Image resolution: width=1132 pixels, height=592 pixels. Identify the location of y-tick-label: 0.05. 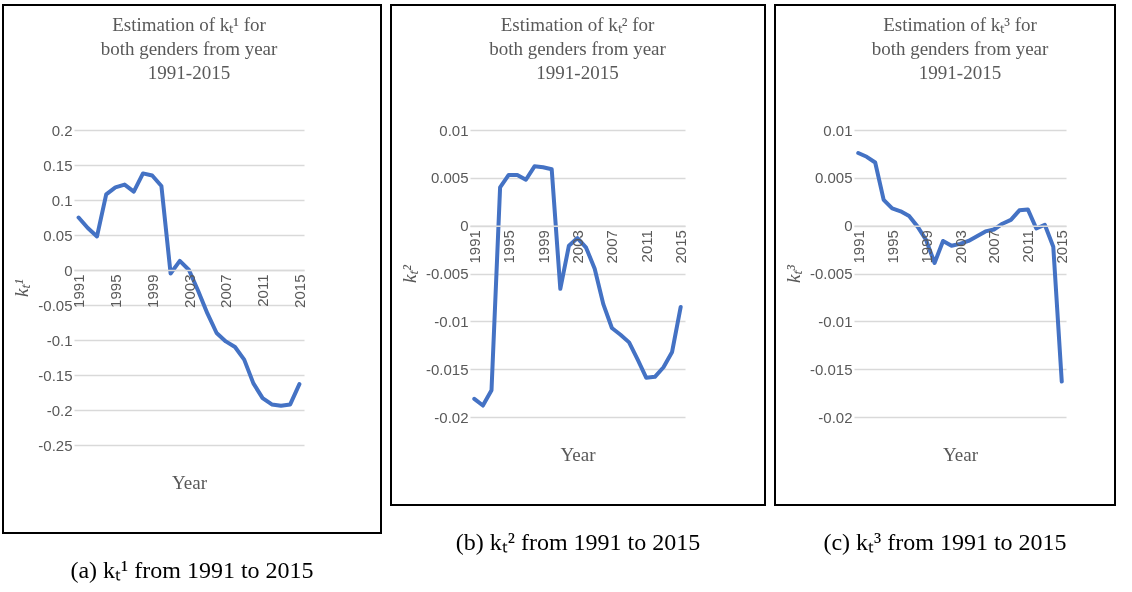
(58, 235).